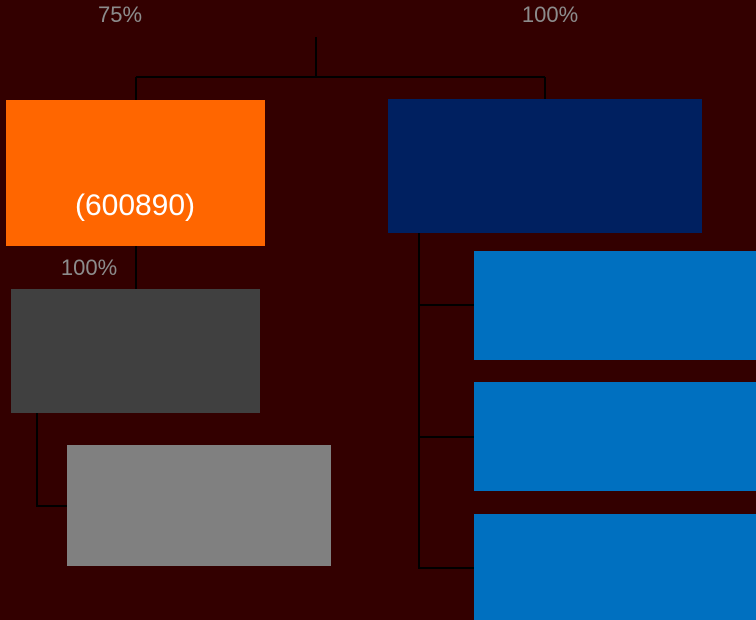  I want to click on edge-label: 75%, so click(120, 14).